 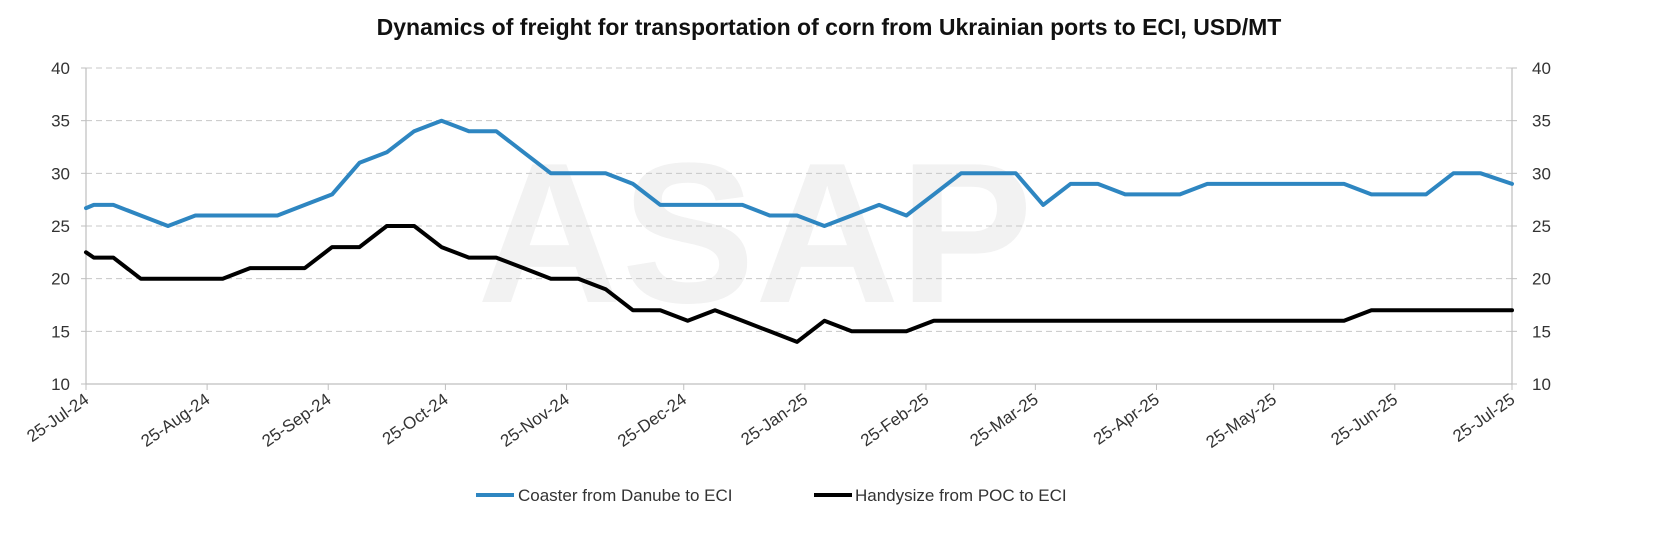 I want to click on y-tick-label-left: 10, so click(x=60, y=384).